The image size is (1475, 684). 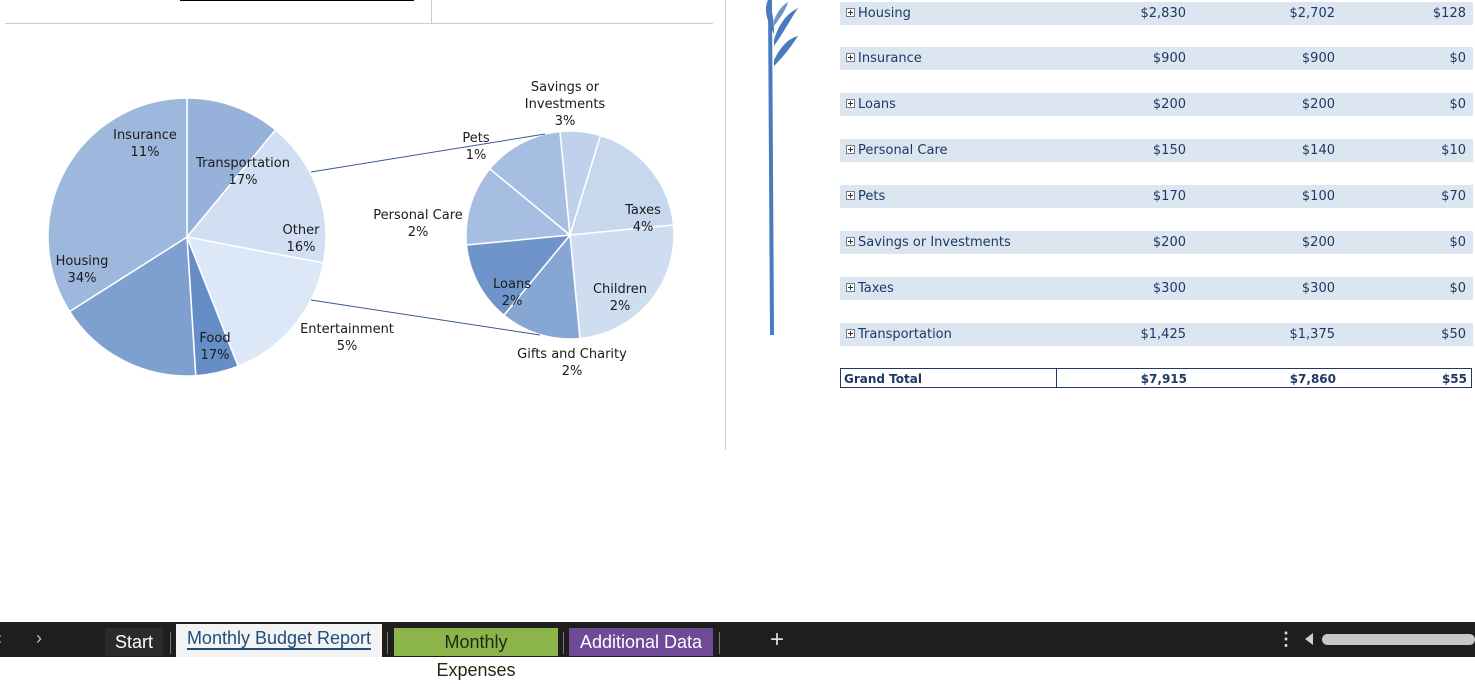 I want to click on pivot-row-transportation: Transportation $1,425 $1,375 $50, so click(x=1156, y=334).